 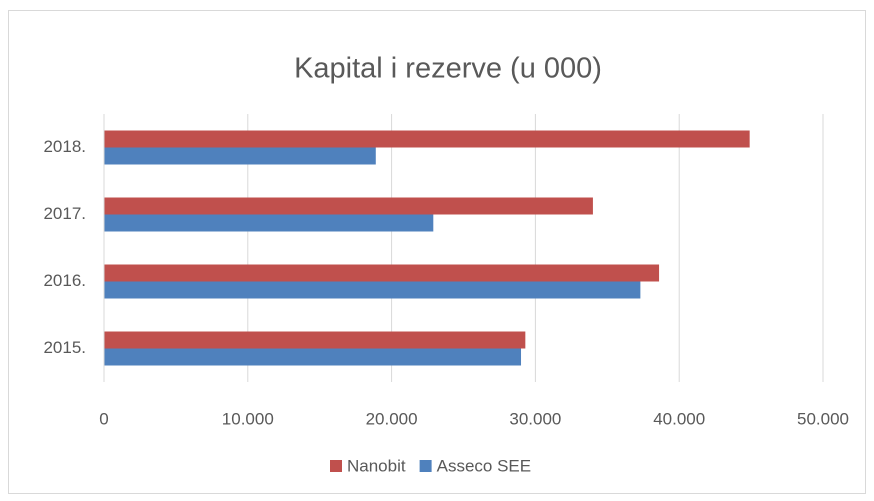 I want to click on legend-label: Nanobit, so click(x=376, y=465).